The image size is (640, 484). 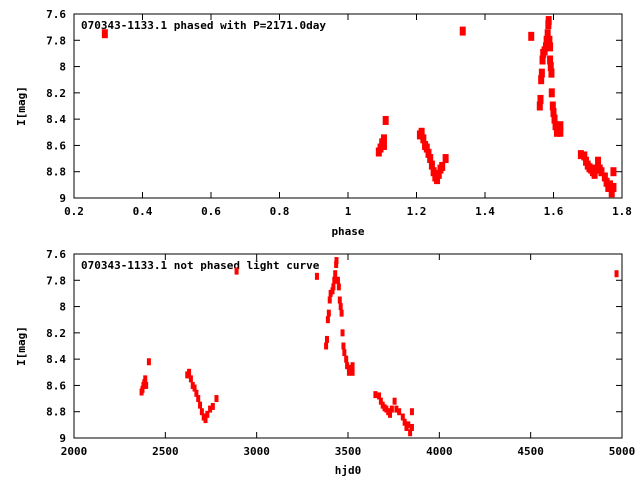 What do you see at coordinates (165, 451) in the screenshot?
I see `x-tick-label: 2500` at bounding box center [165, 451].